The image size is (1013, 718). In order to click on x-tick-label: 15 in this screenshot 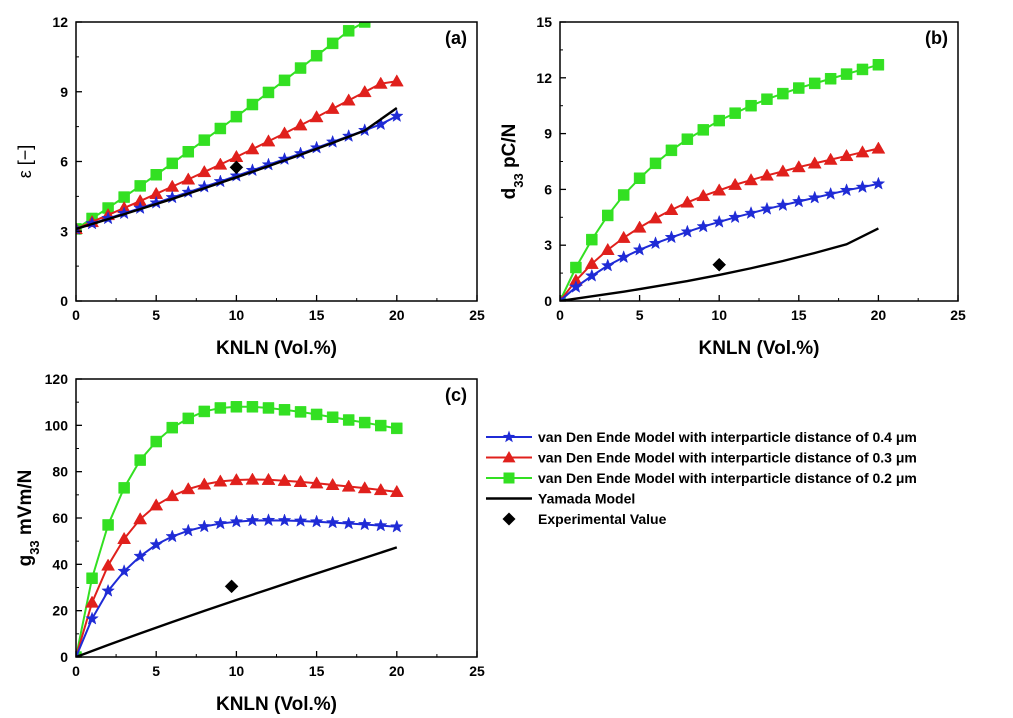, I will do `click(799, 315)`.